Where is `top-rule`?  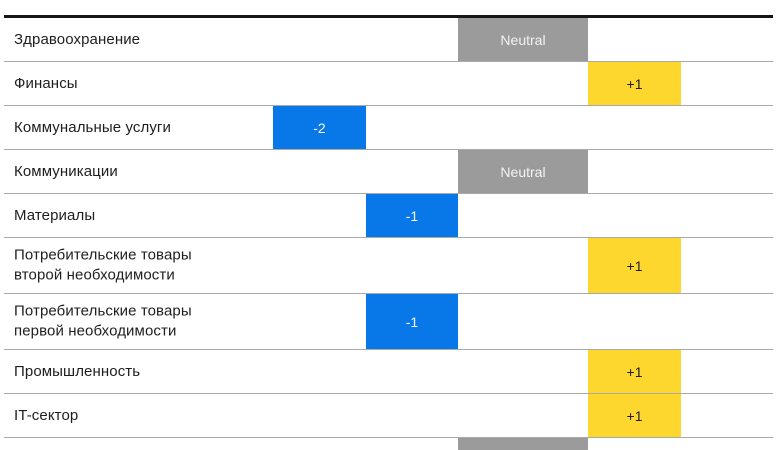
top-rule is located at coordinates (388, 16).